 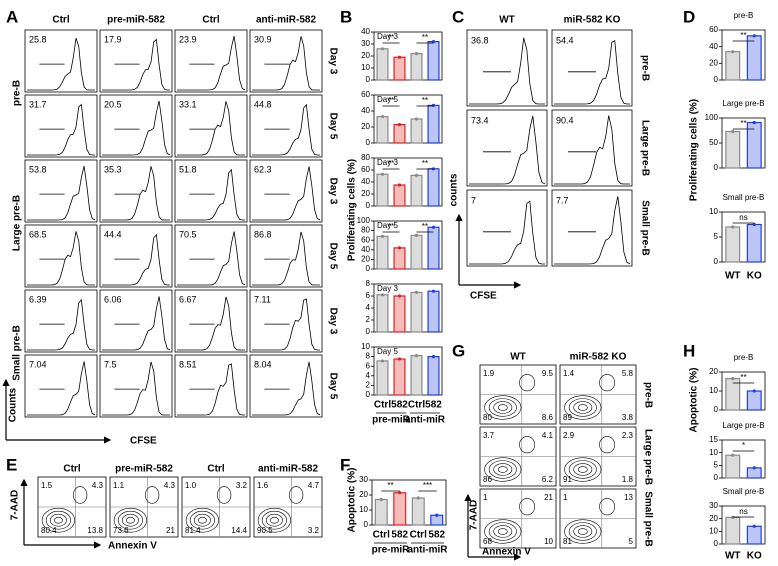 What do you see at coordinates (592, 20) in the screenshot?
I see `column-header: miR-582 KO` at bounding box center [592, 20].